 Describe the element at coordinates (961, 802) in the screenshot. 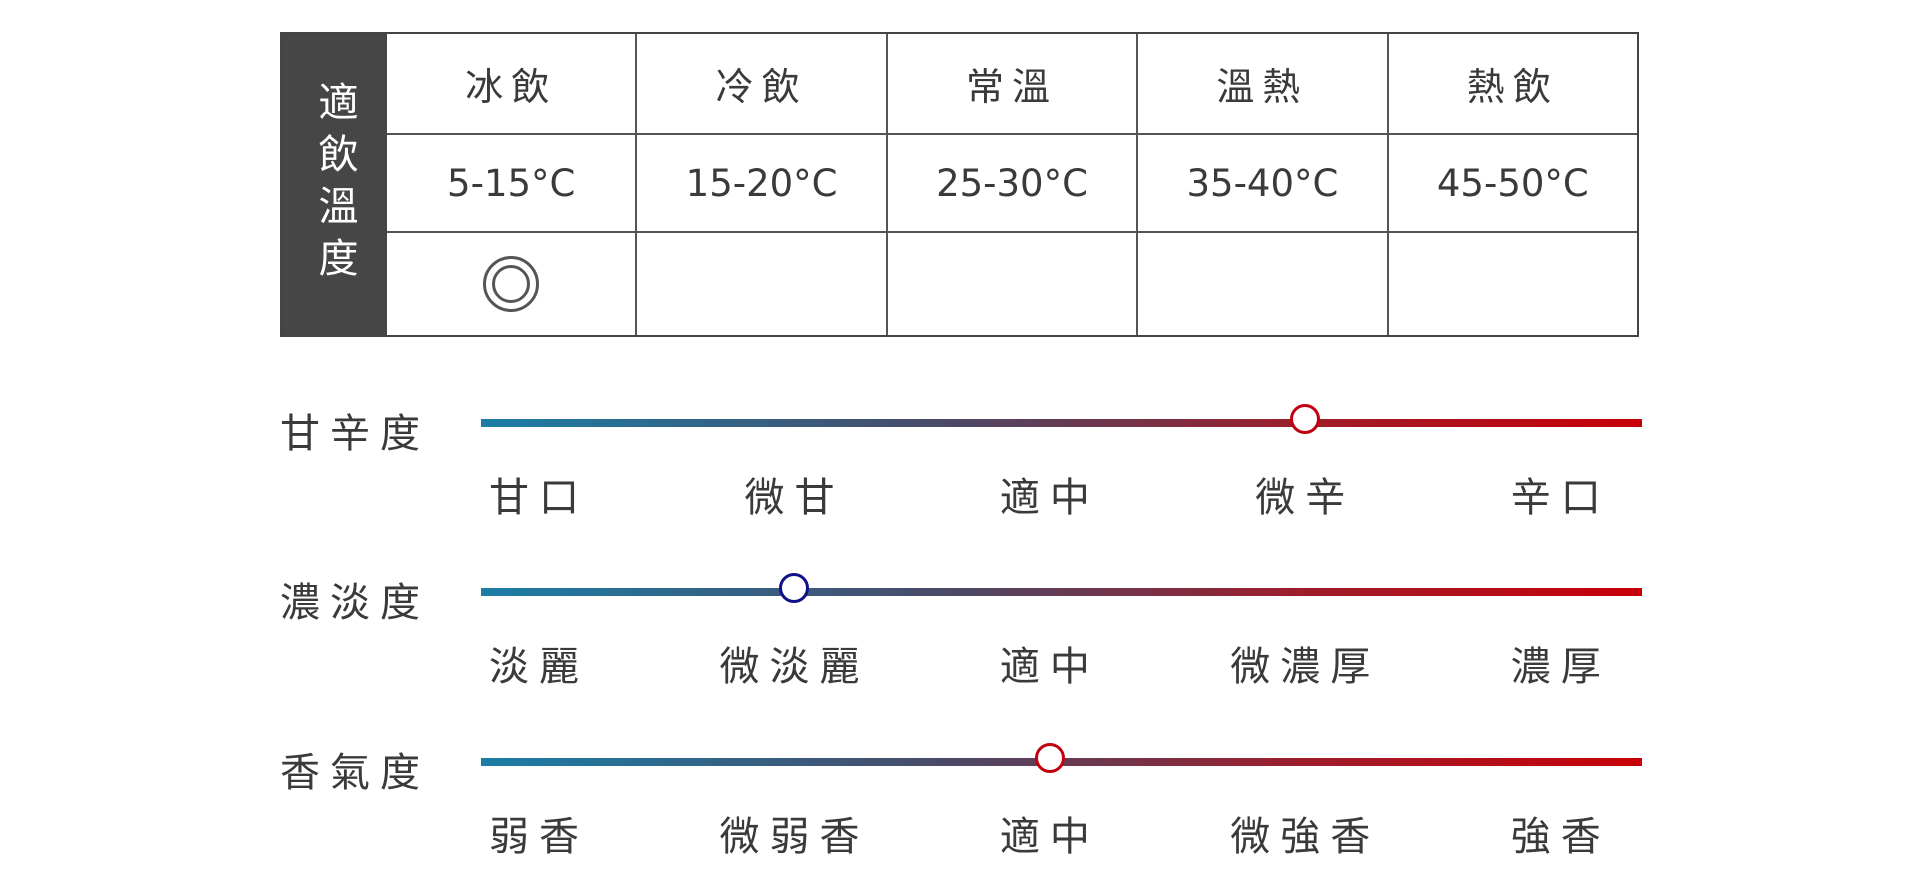

I see `scale-slider: 香氣度 弱香 微弱香 適中 微強香 強香` at that location.